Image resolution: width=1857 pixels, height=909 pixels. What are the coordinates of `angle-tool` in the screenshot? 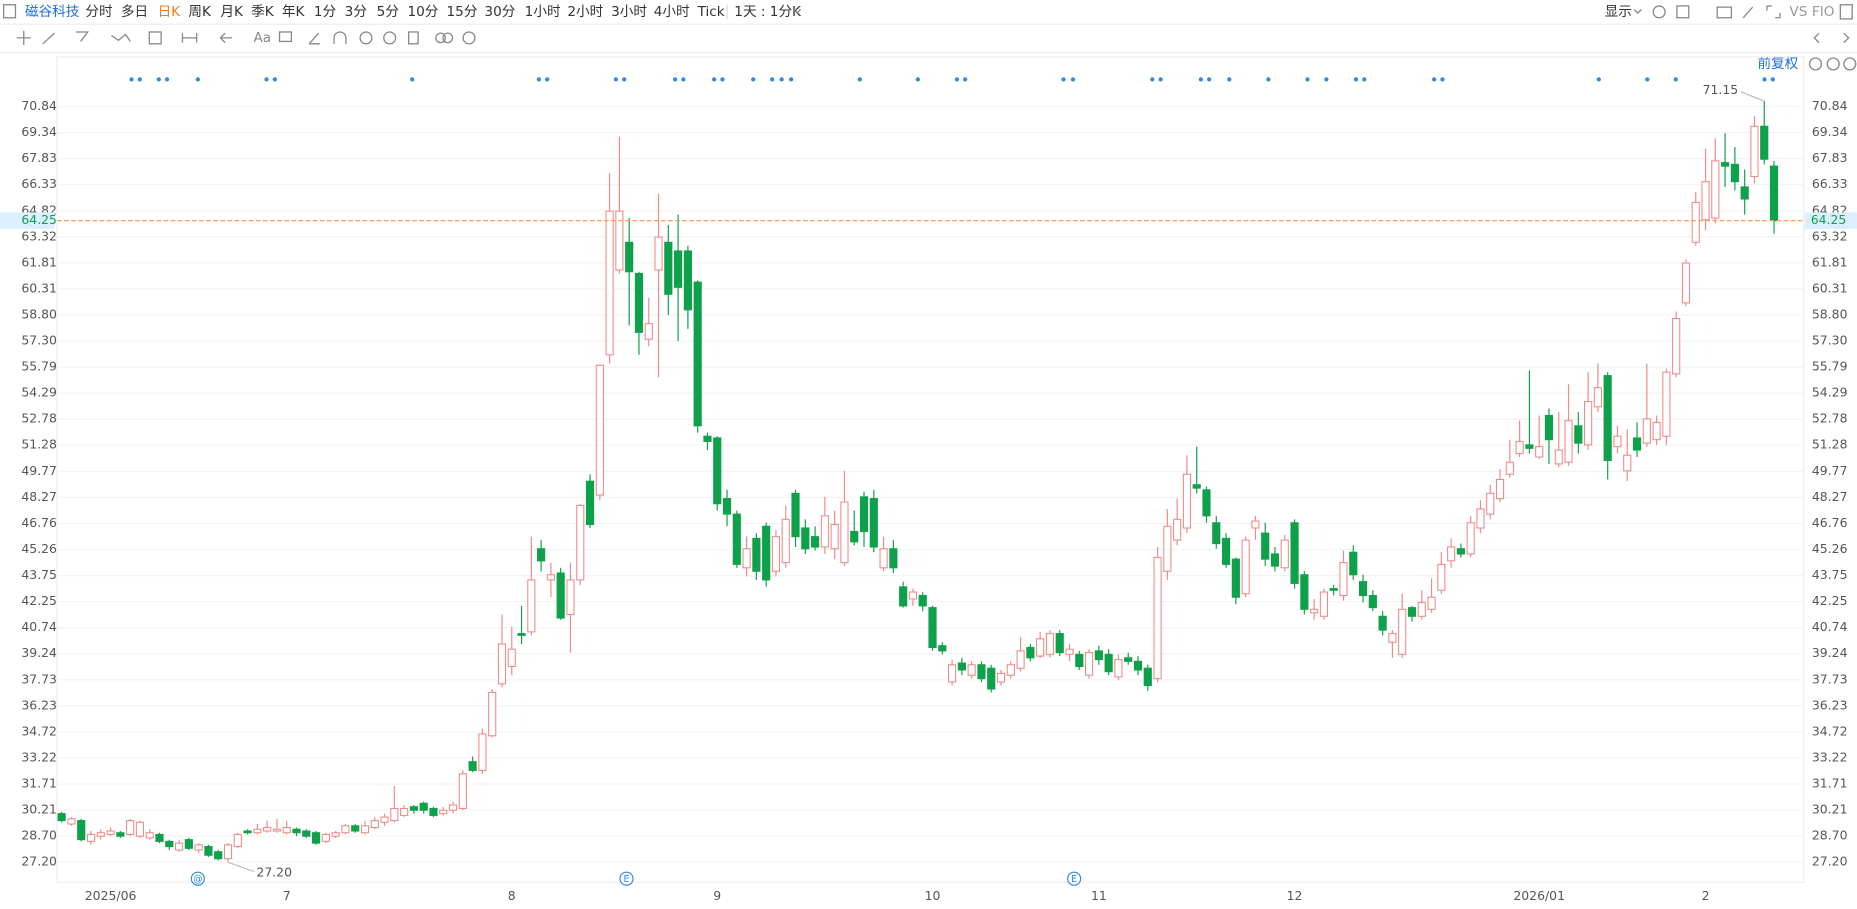 It's located at (314, 38).